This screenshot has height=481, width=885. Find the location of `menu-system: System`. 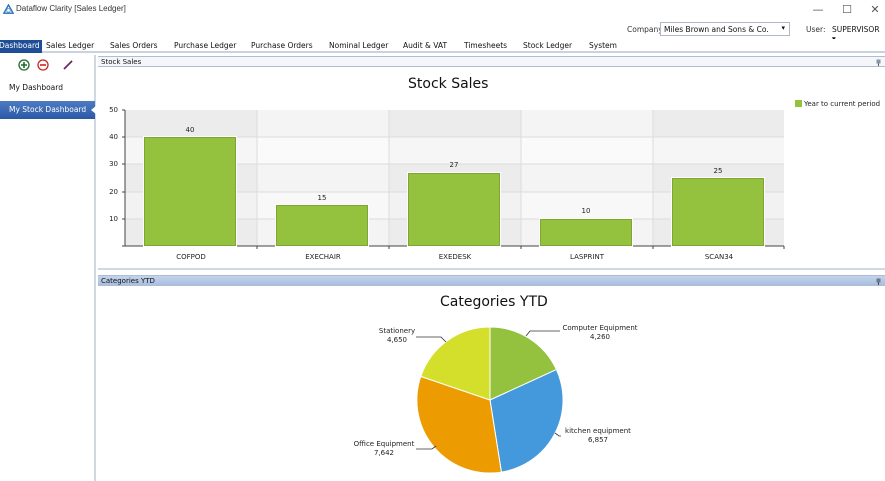

menu-system: System is located at coordinates (603, 45).